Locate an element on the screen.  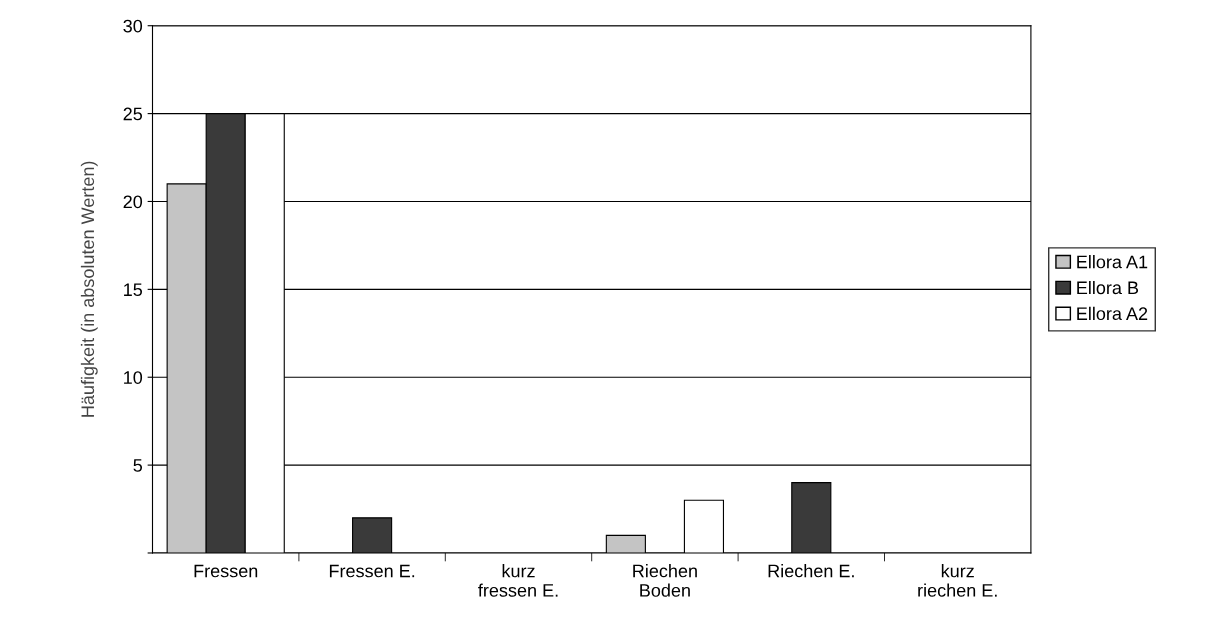
x-tick-label: Riechen E. is located at coordinates (811, 571).